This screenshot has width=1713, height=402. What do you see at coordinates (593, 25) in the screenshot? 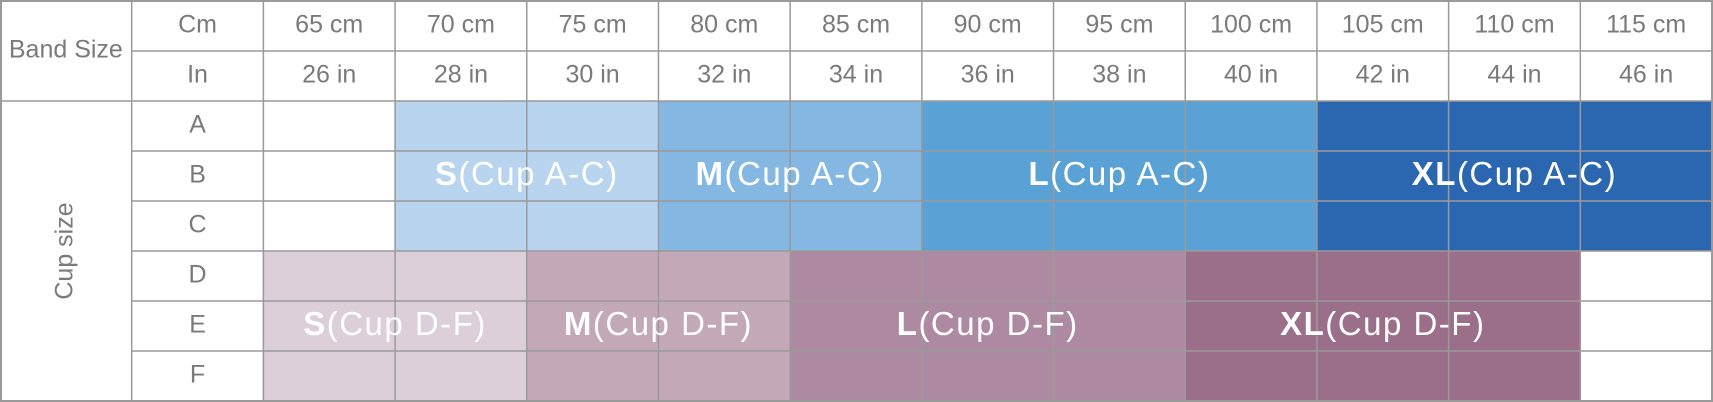
I see `cm-value: 75 cm` at bounding box center [593, 25].